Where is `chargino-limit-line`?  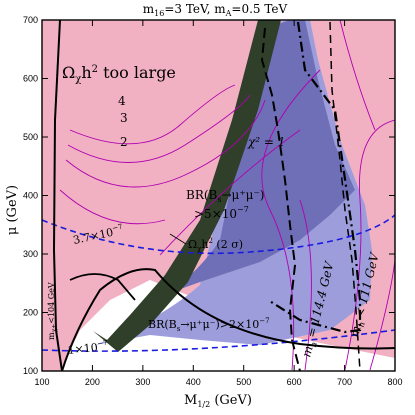
chargino-limit-line is located at coordinates (57, 195).